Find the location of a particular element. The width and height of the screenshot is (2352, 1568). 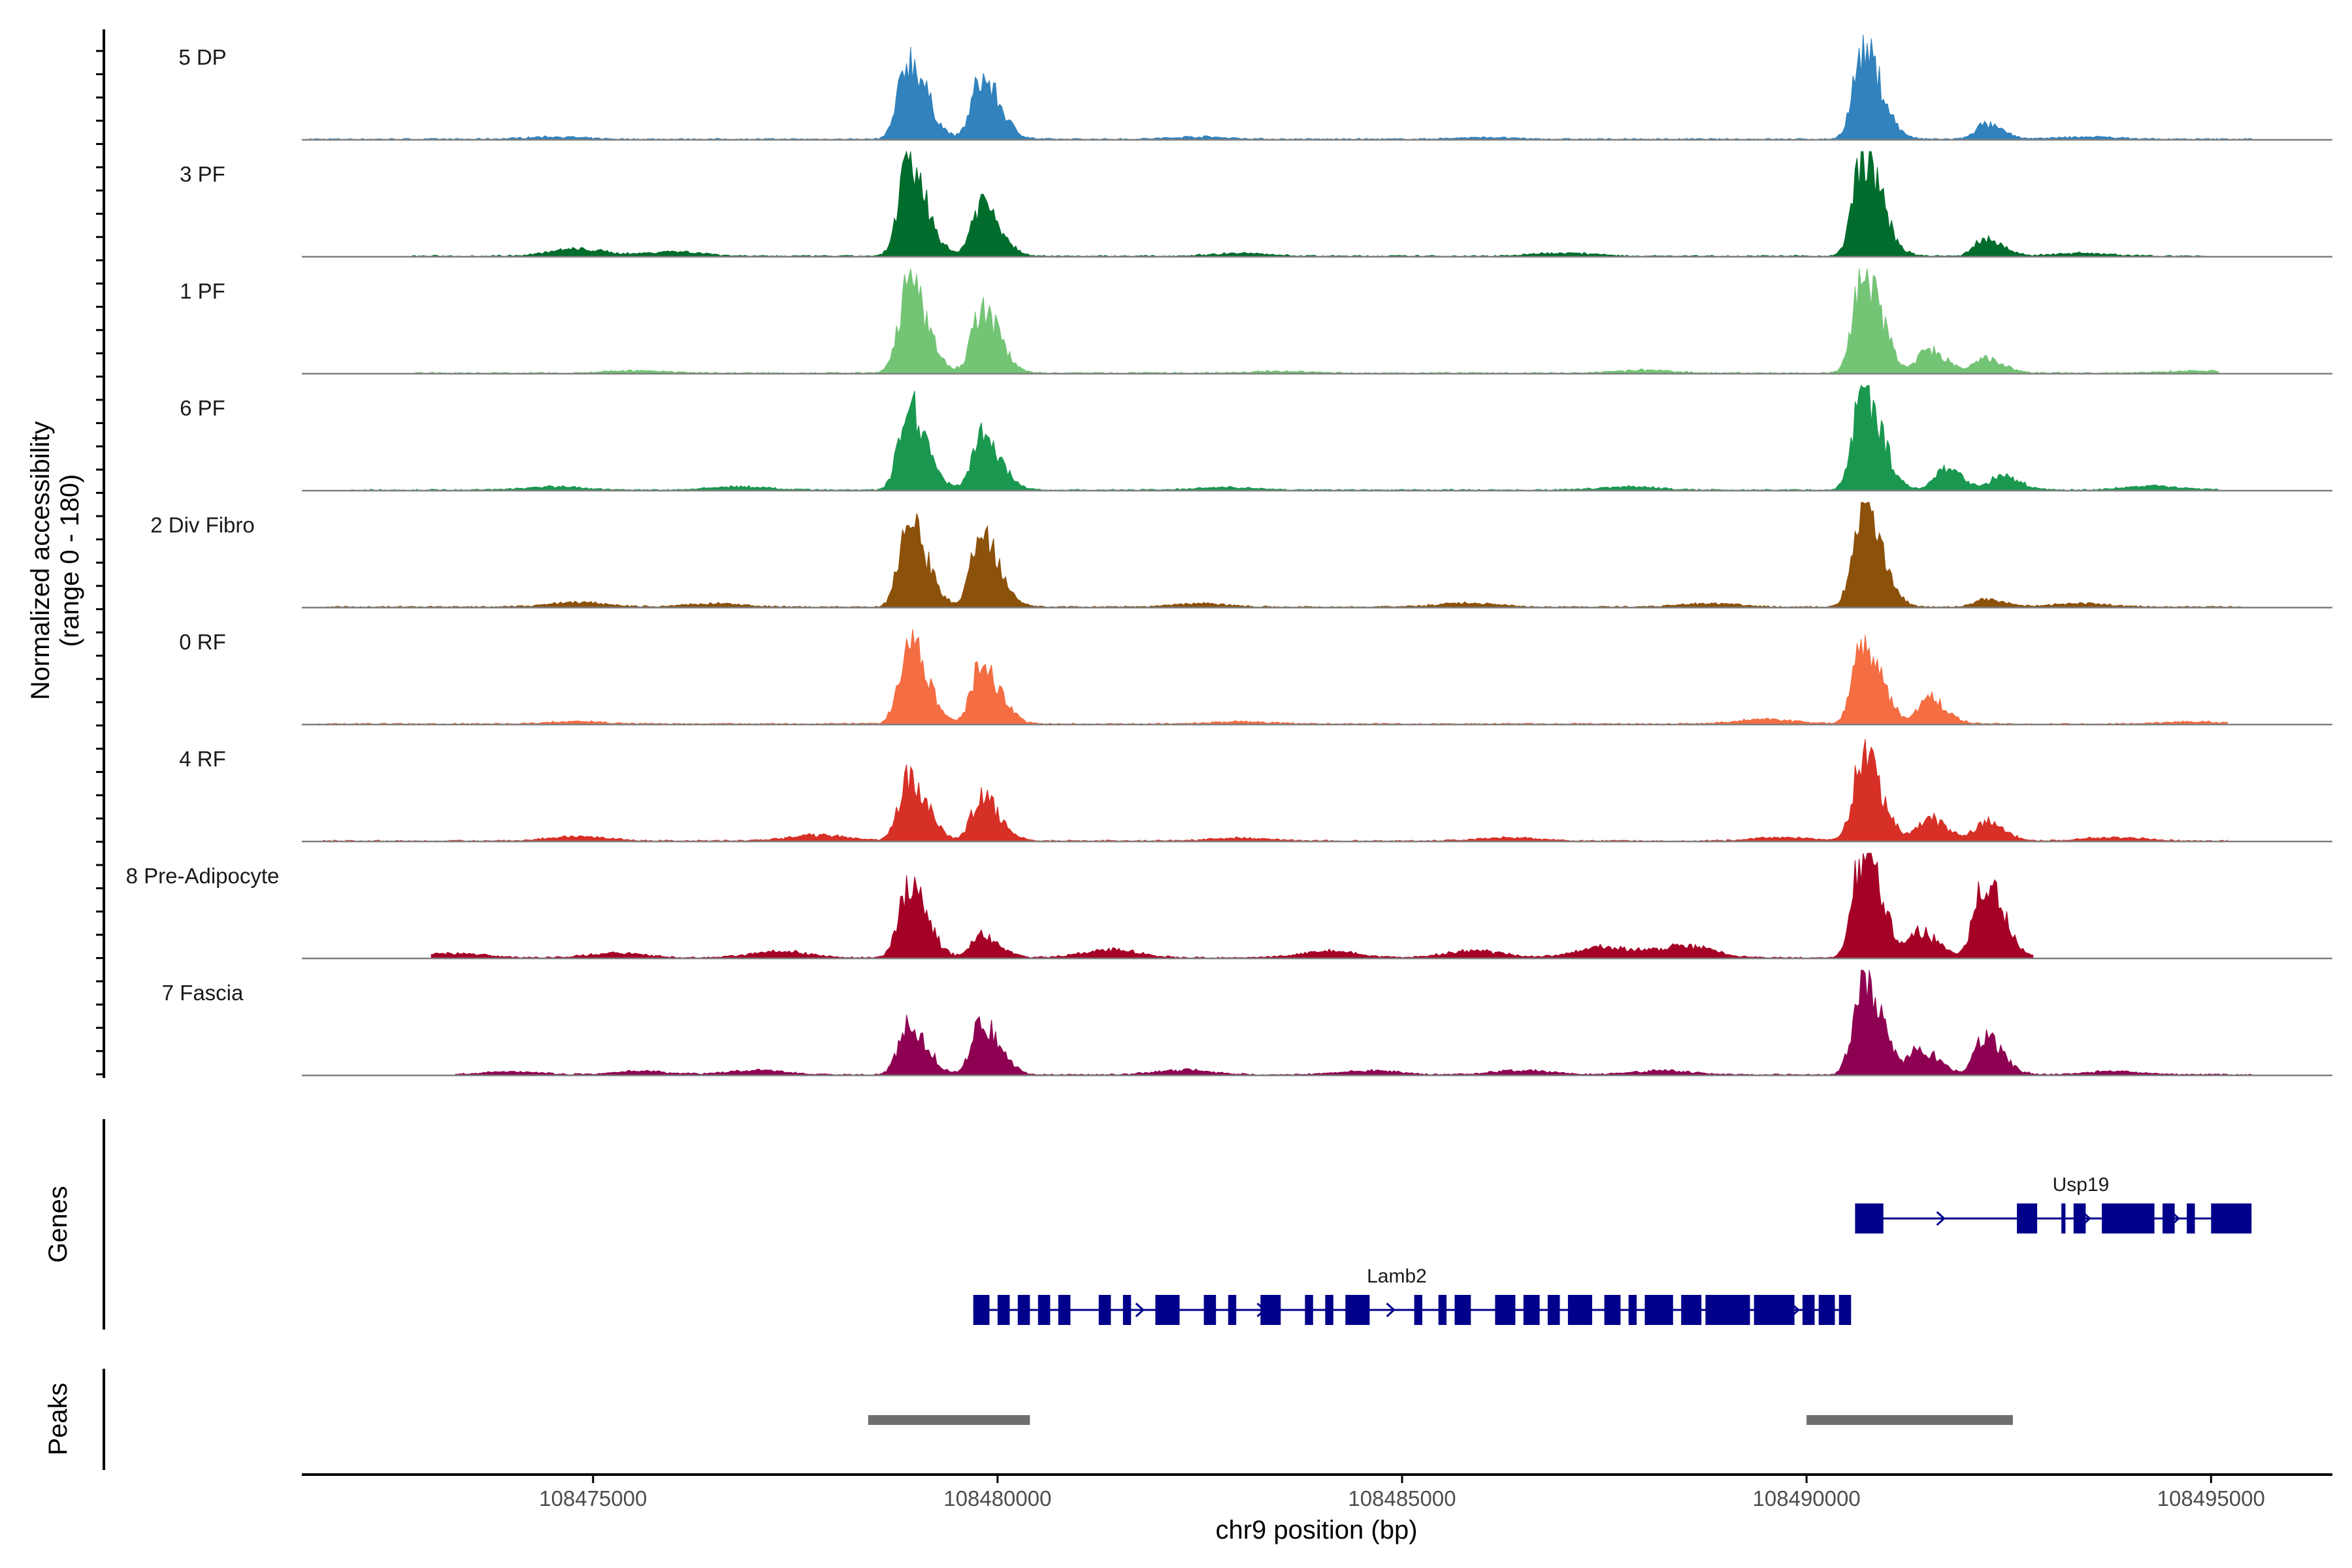

coverage-track-4: 6 PF is located at coordinates (1256, 438).